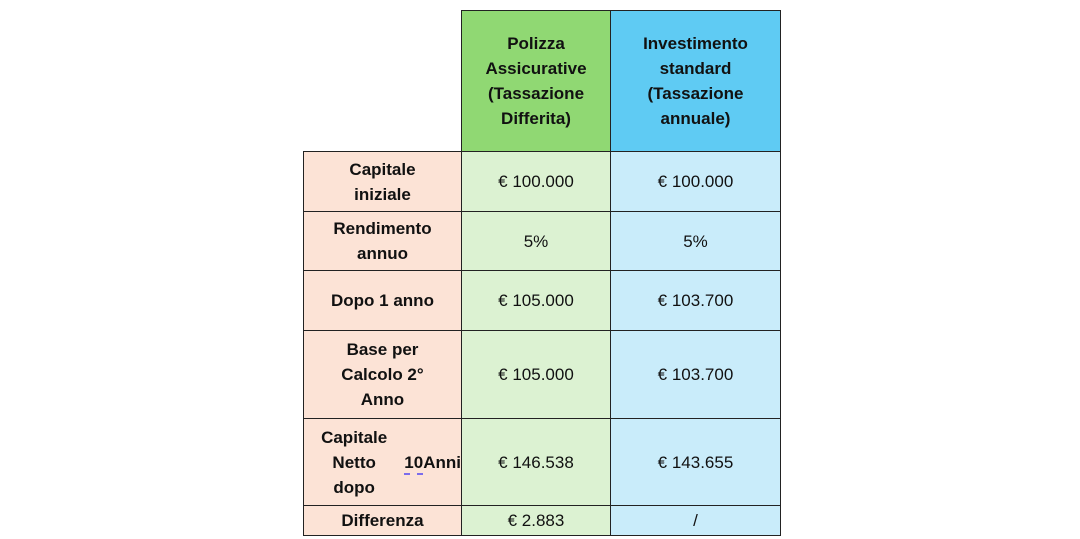 This screenshot has width=1080, height=539. Describe the element at coordinates (354, 462) in the screenshot. I see `label-text-1: Capitale Netto dopo` at that location.